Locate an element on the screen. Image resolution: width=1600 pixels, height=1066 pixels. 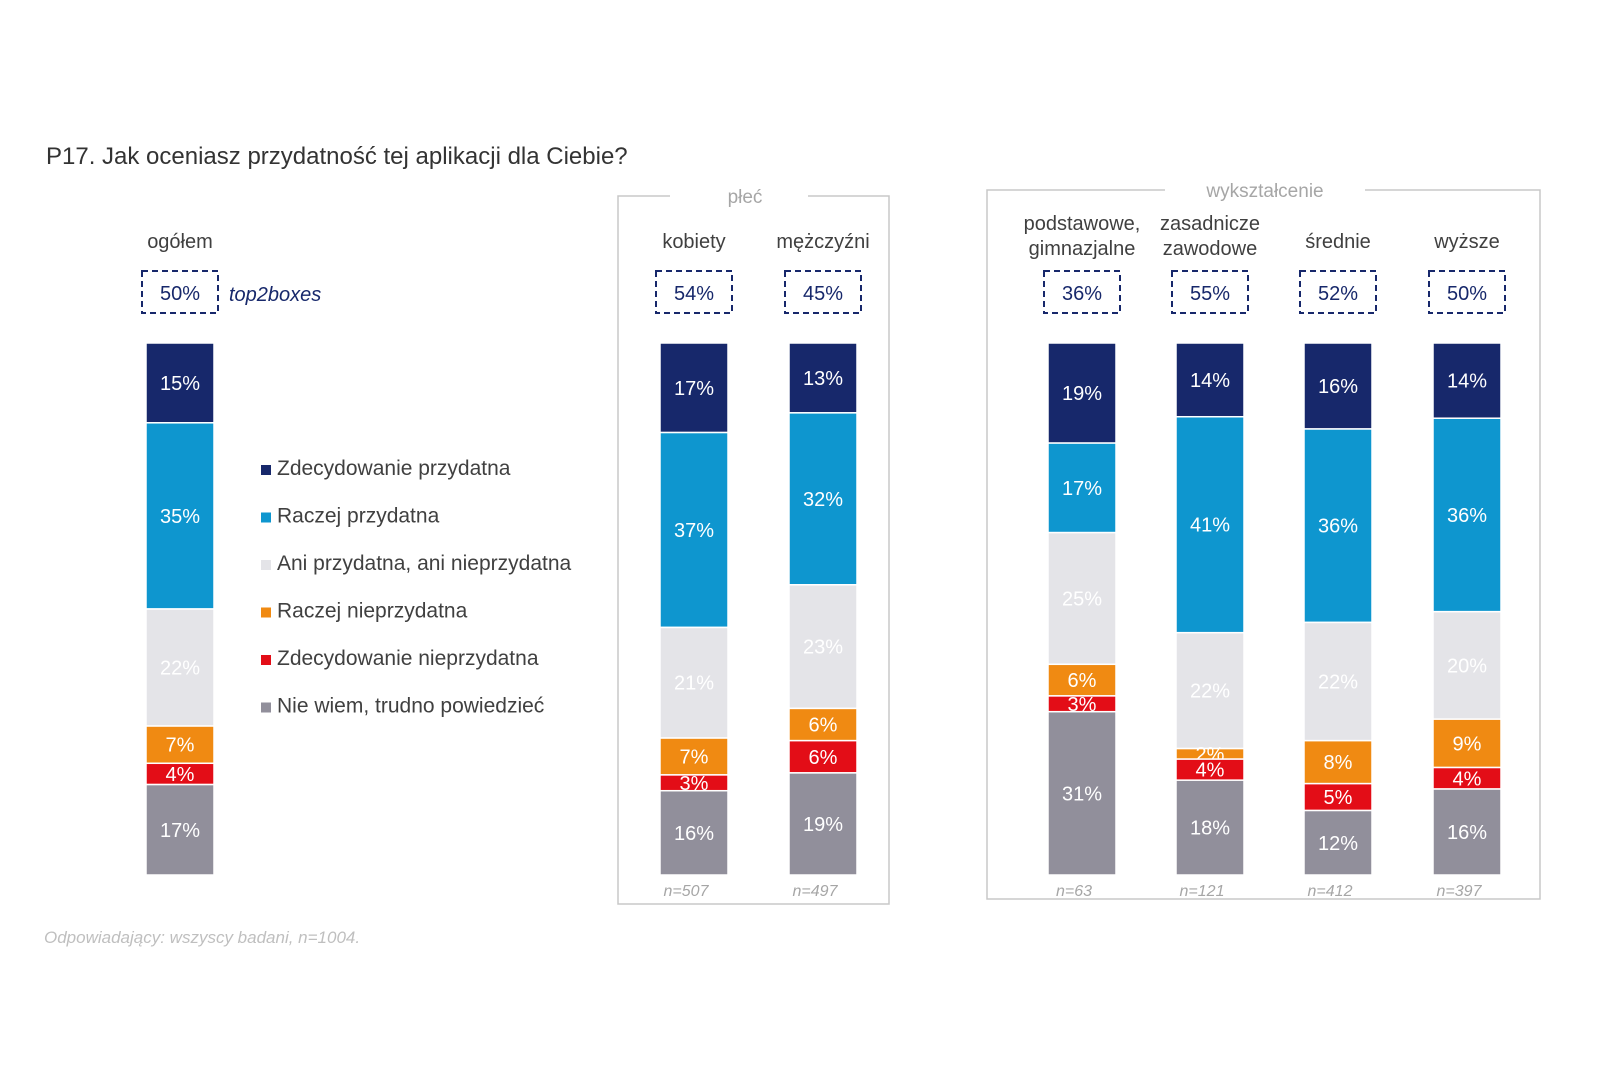
data-label: 14% is located at coordinates (1467, 382).